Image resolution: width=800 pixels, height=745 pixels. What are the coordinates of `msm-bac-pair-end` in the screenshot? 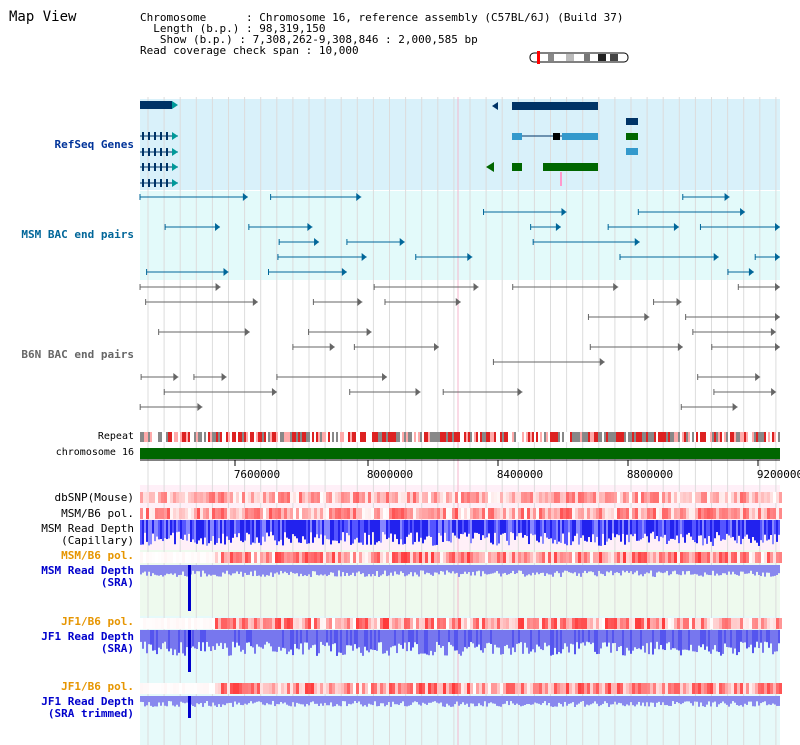 It's located at (716, 257).